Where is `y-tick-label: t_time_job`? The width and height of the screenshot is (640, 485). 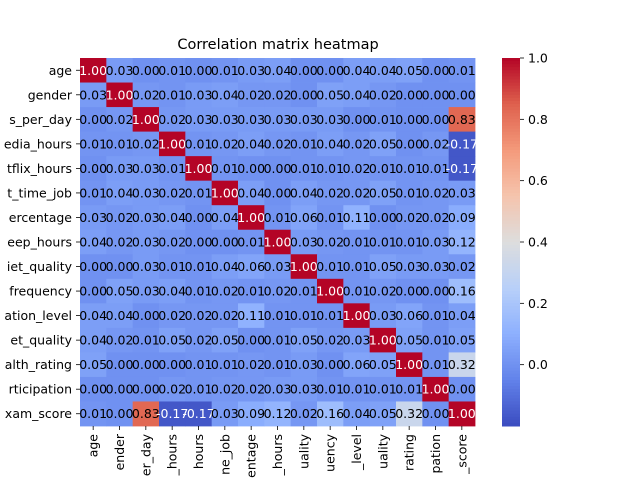
y-tick-label: t_time_job is located at coordinates (39, 192).